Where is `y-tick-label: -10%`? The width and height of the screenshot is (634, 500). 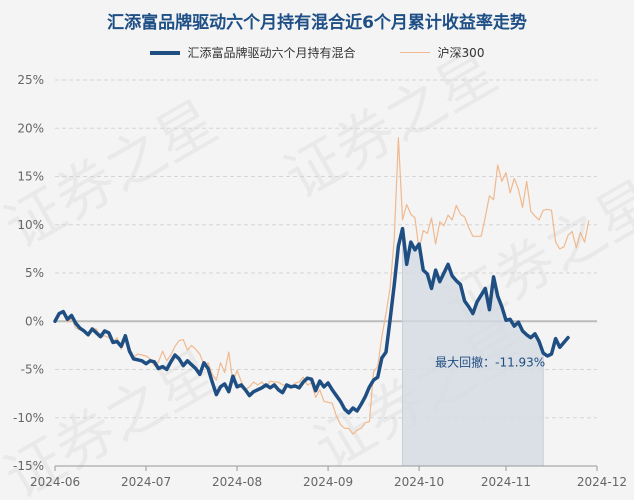
y-tick-label: -10% is located at coordinates (28, 418).